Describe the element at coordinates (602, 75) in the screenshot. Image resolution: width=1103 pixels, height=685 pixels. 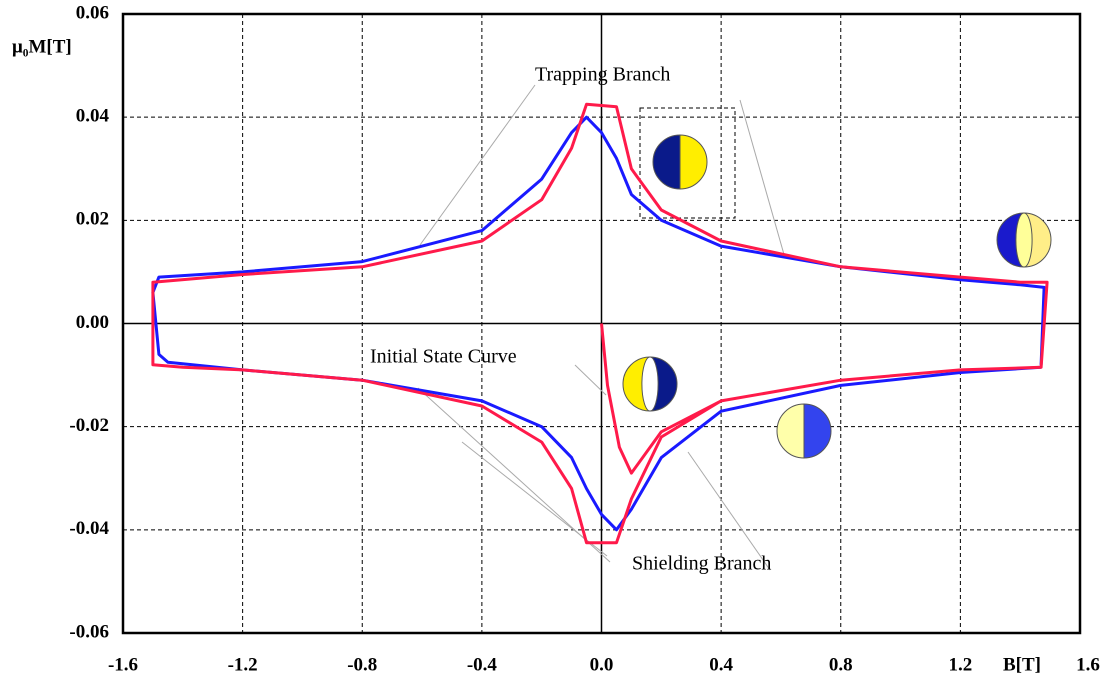
I see `annotation: Trapping Branch` at that location.